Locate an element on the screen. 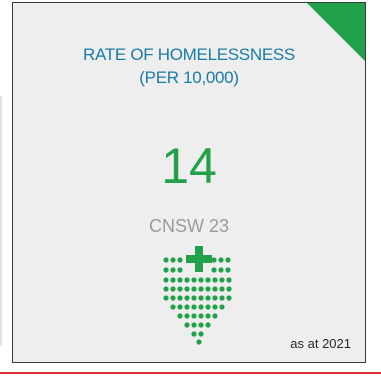 This screenshot has height=380, width=381. stat-value: 14 is located at coordinates (189, 166).